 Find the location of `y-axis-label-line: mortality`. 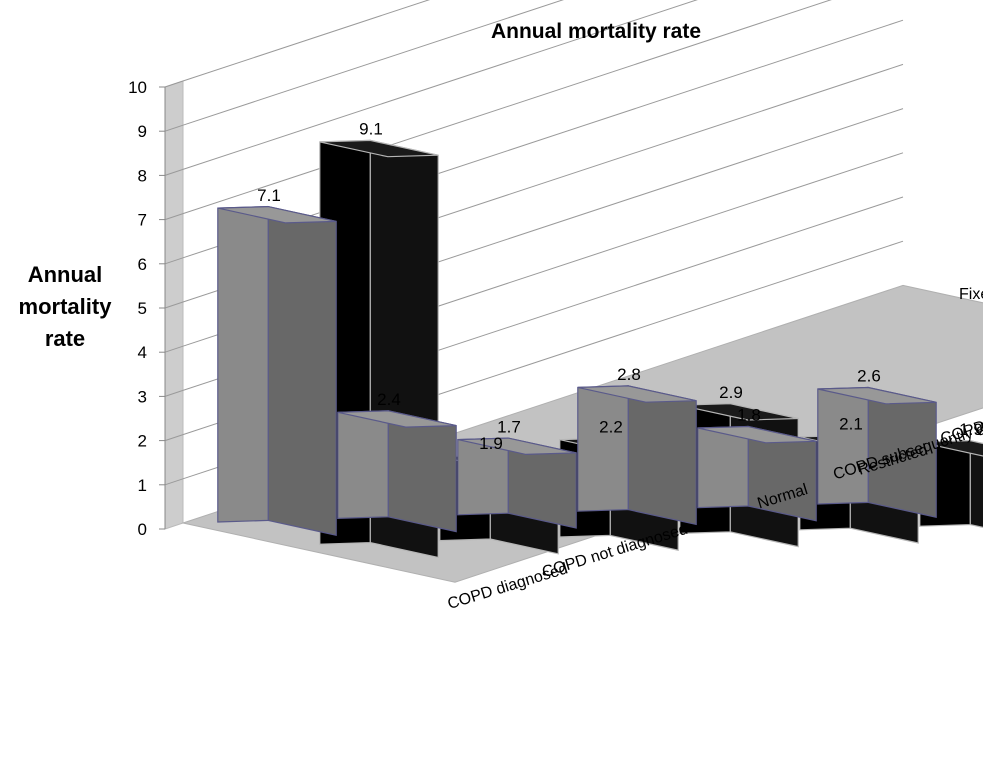

y-axis-label-line: mortality is located at coordinates (66, 306).